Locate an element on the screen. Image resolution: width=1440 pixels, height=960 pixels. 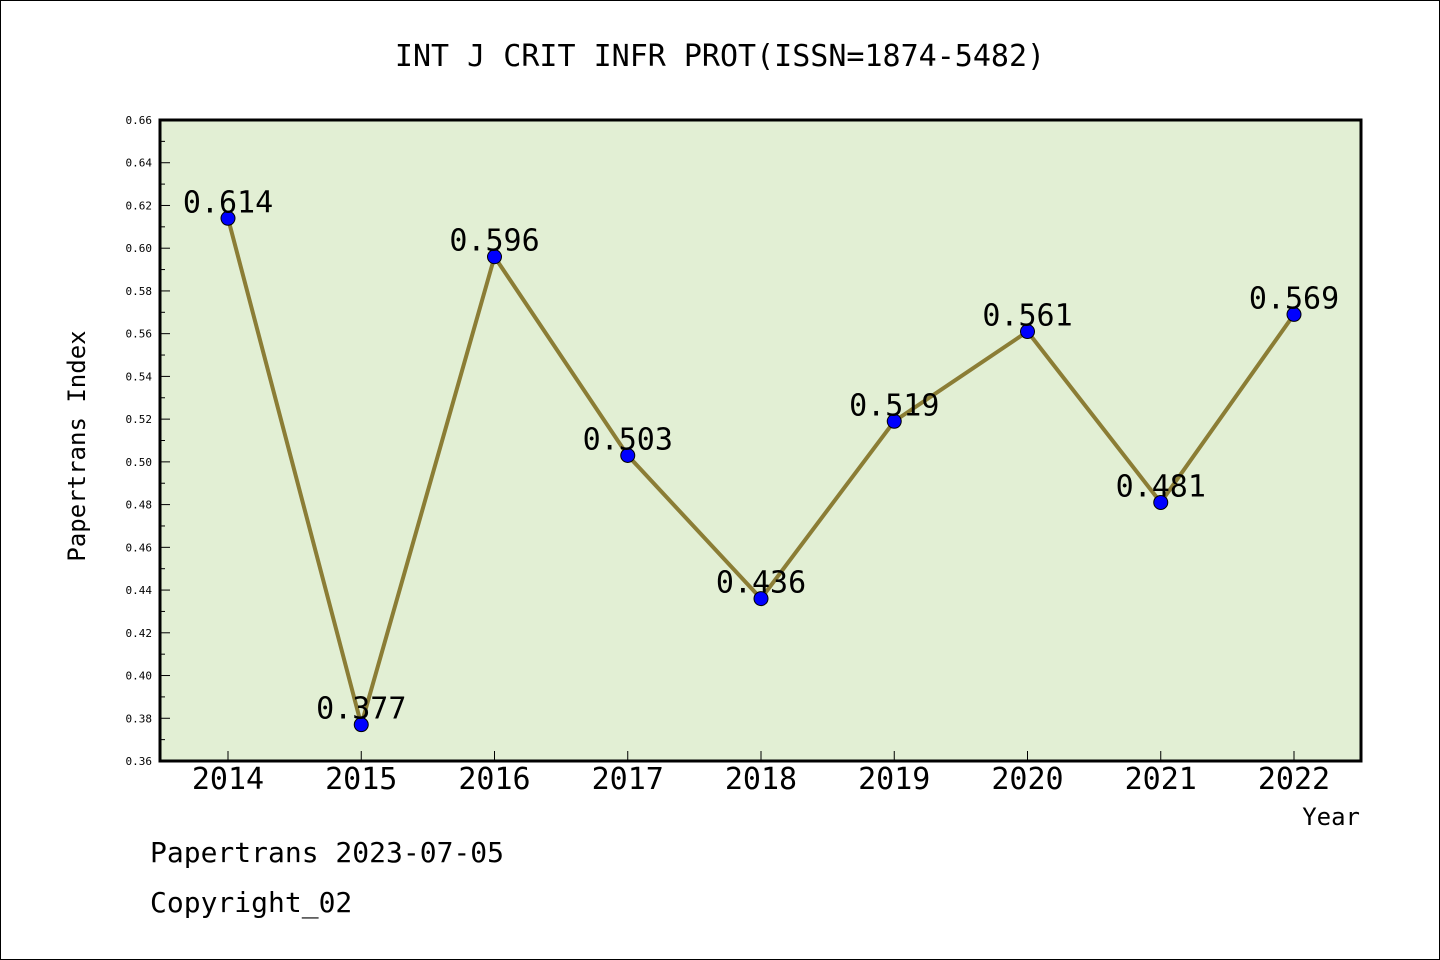
data-label: 0.503 is located at coordinates (628, 439).